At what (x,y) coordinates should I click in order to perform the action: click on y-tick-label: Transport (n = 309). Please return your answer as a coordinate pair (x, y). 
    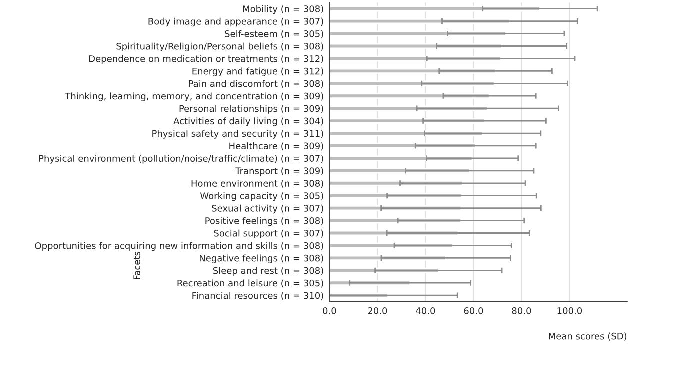
    Looking at the image, I should click on (280, 172).